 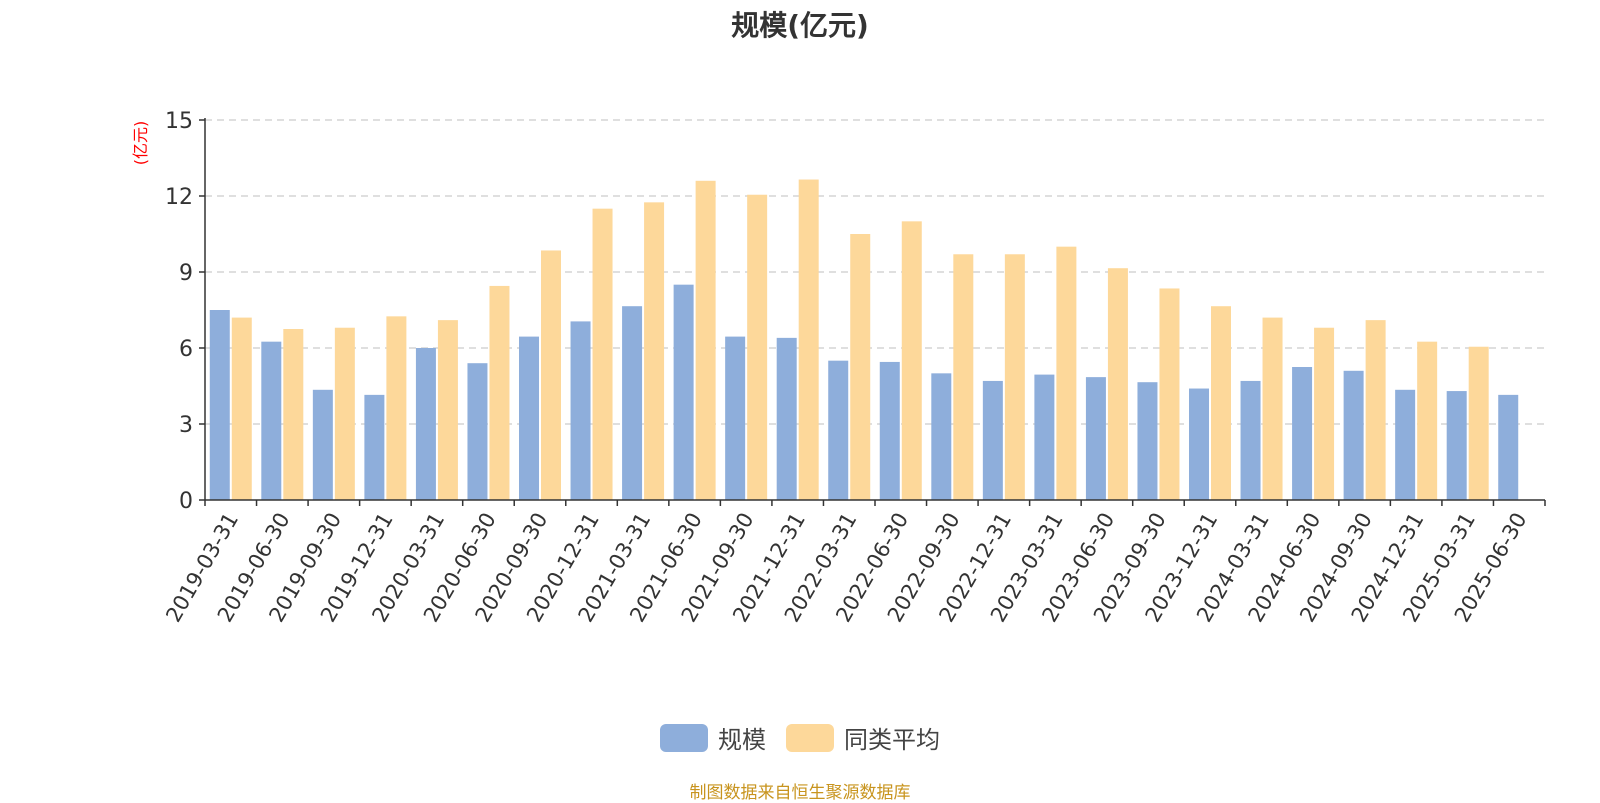 I want to click on y-tick-label: 12, so click(x=179, y=197).